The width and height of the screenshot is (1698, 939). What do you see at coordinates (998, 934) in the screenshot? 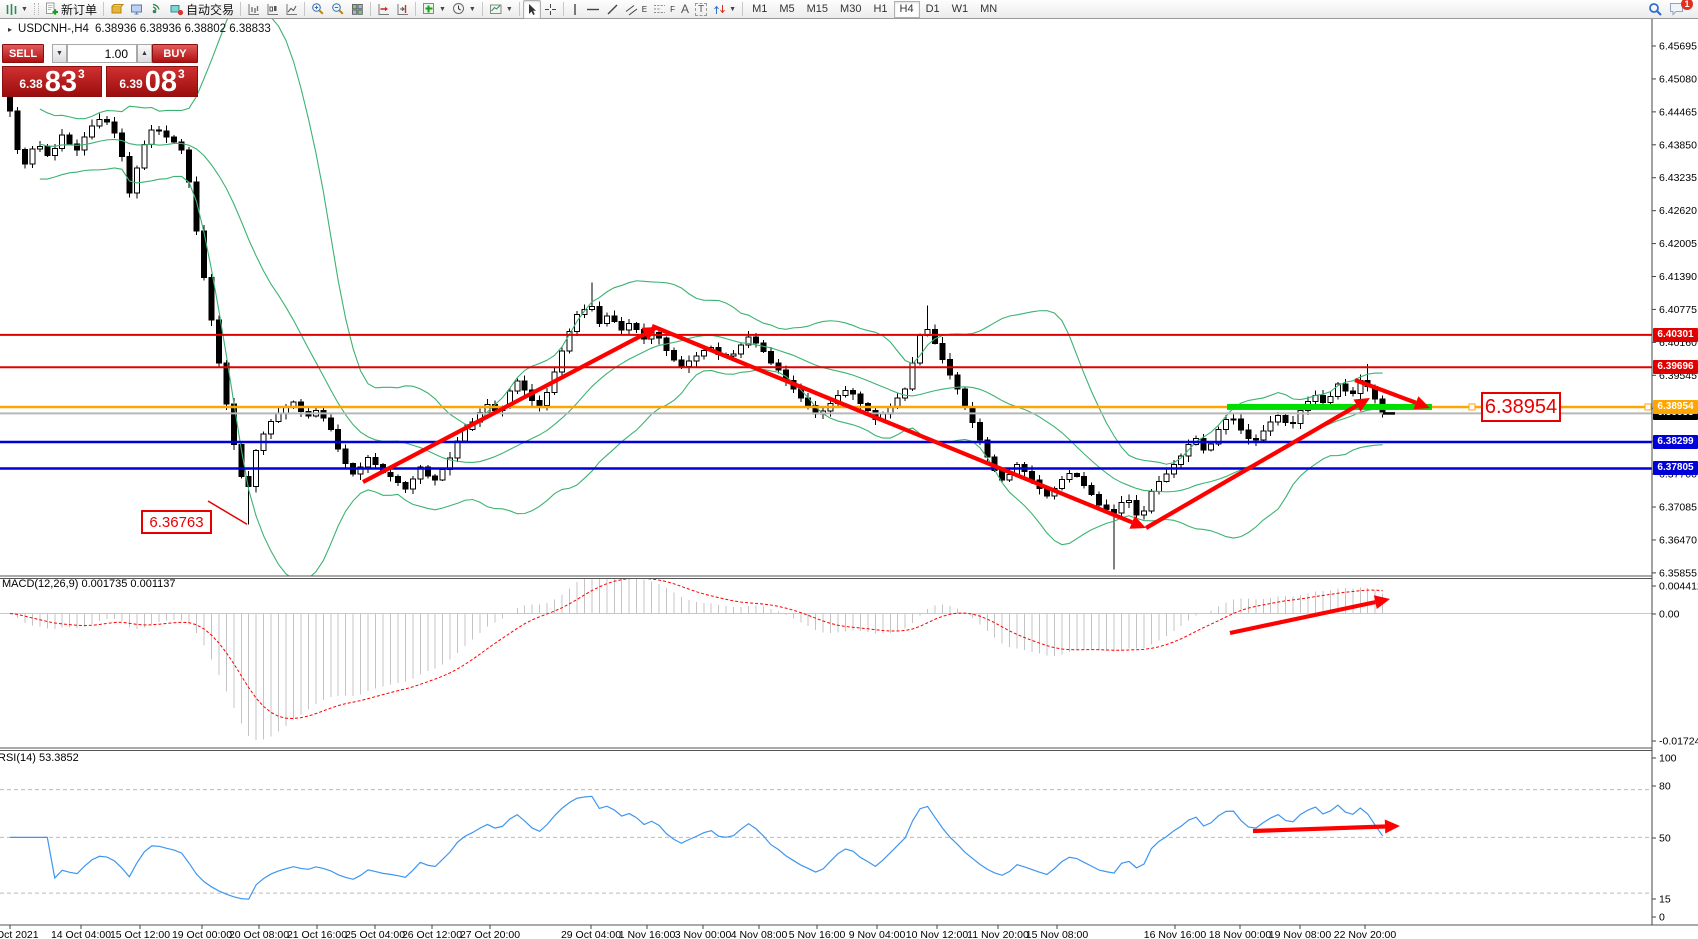
I see `time-tick-label: 11 Nov 20:00` at bounding box center [998, 934].